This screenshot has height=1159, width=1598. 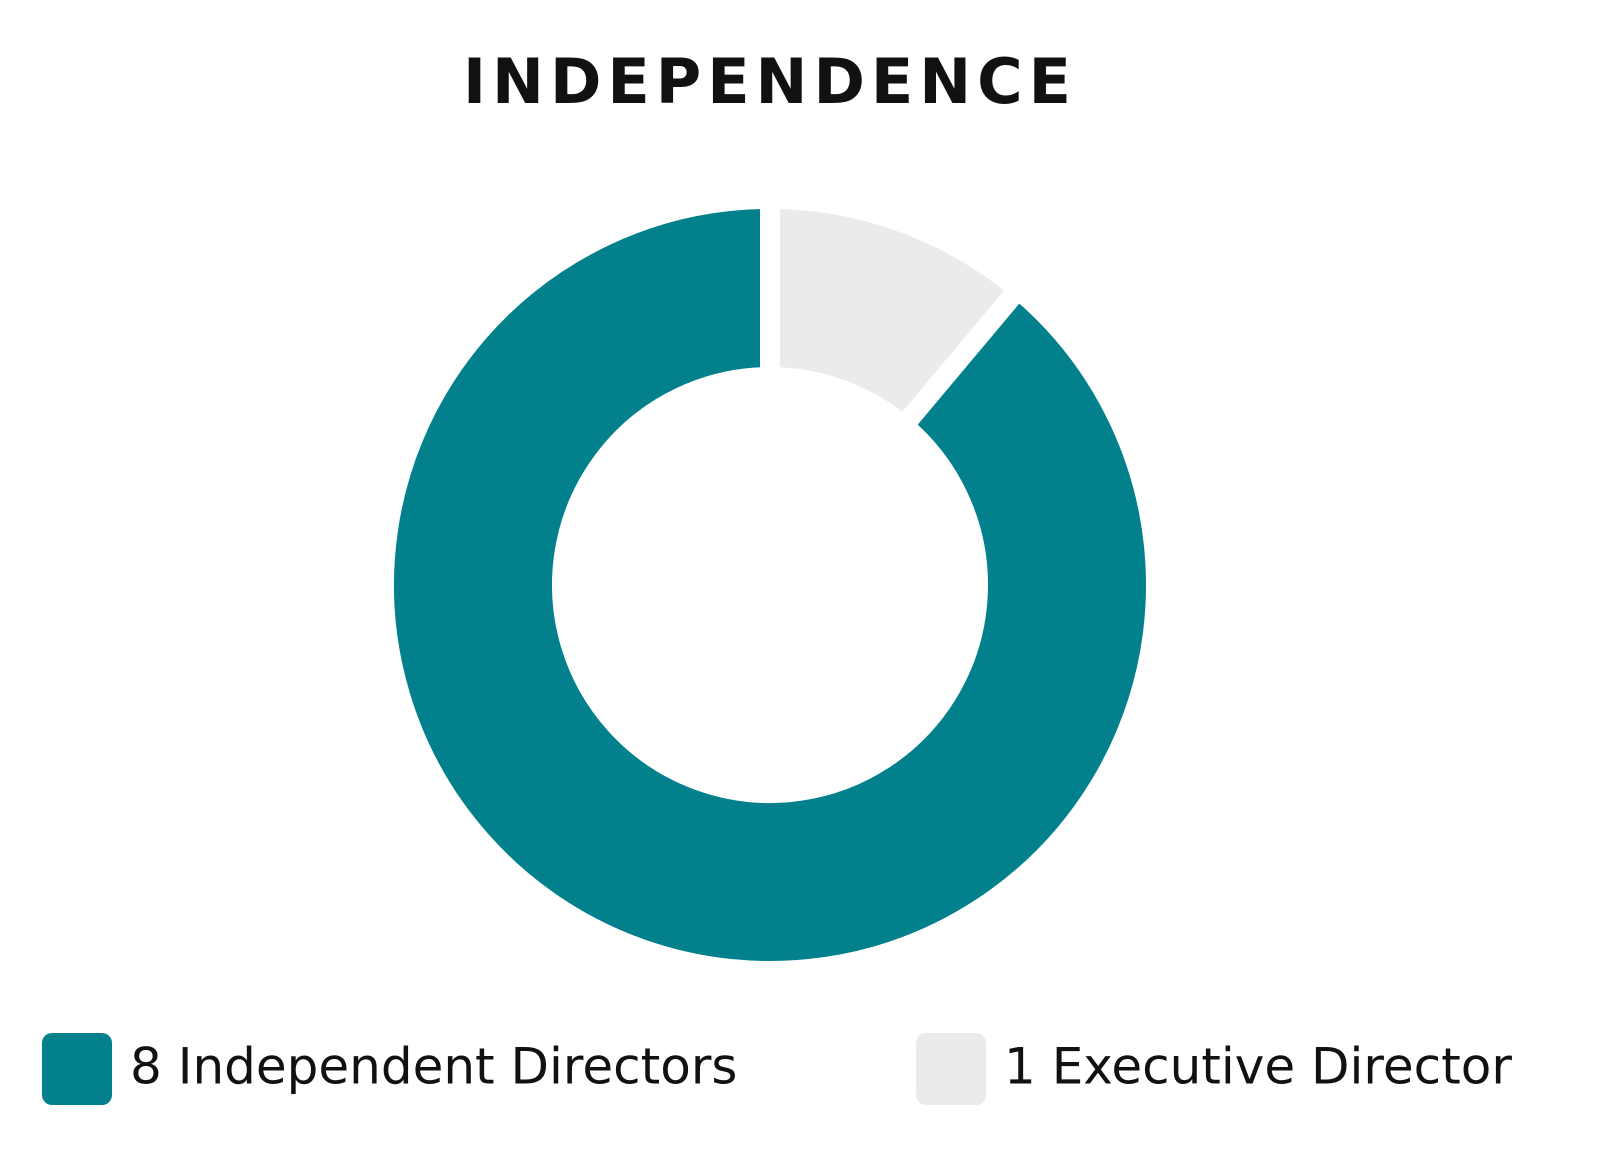 What do you see at coordinates (770, 81) in the screenshot?
I see `chart-title: INDEPENDENCE` at bounding box center [770, 81].